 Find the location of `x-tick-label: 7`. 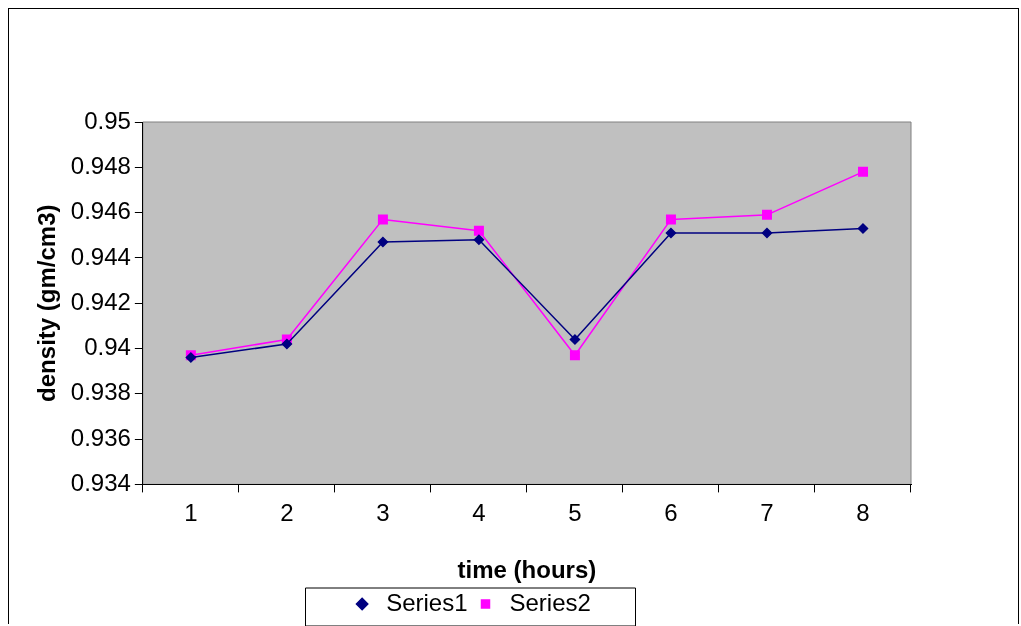

x-tick-label: 7 is located at coordinates (767, 513).